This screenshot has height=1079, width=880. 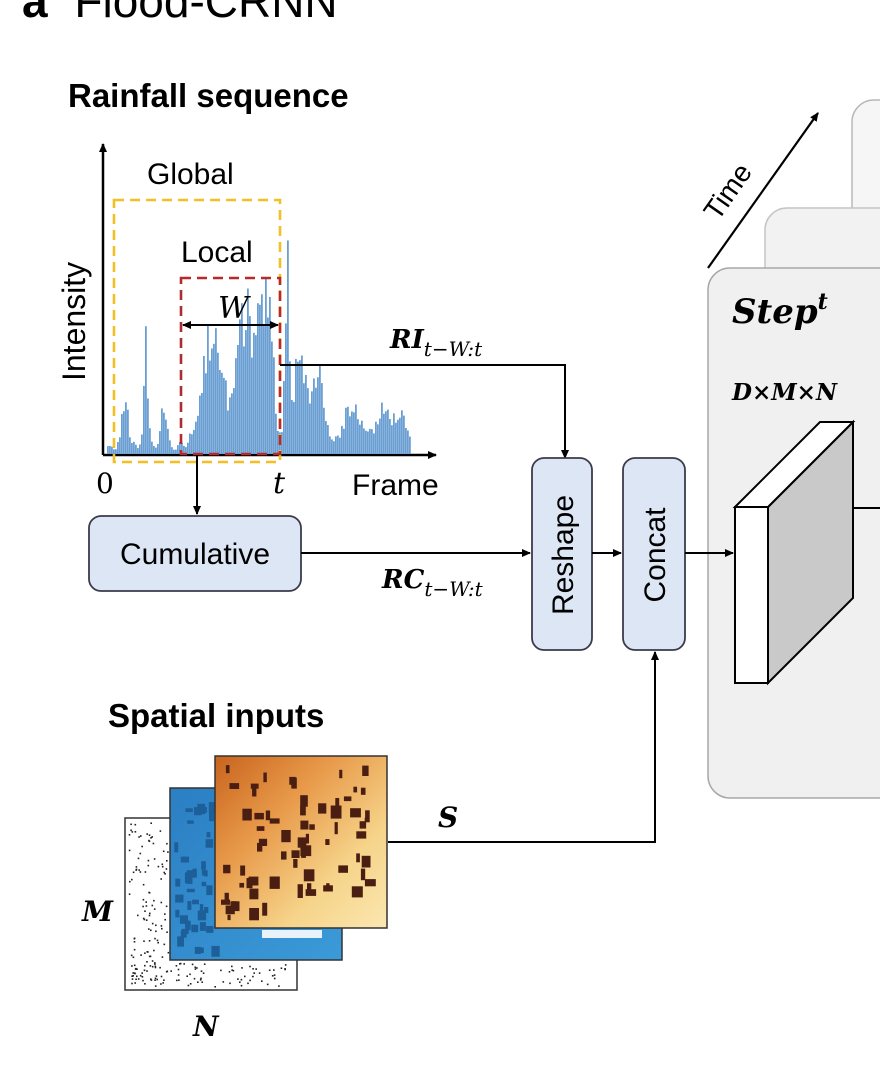 I want to click on concat-label: Concat, so click(x=655, y=555).